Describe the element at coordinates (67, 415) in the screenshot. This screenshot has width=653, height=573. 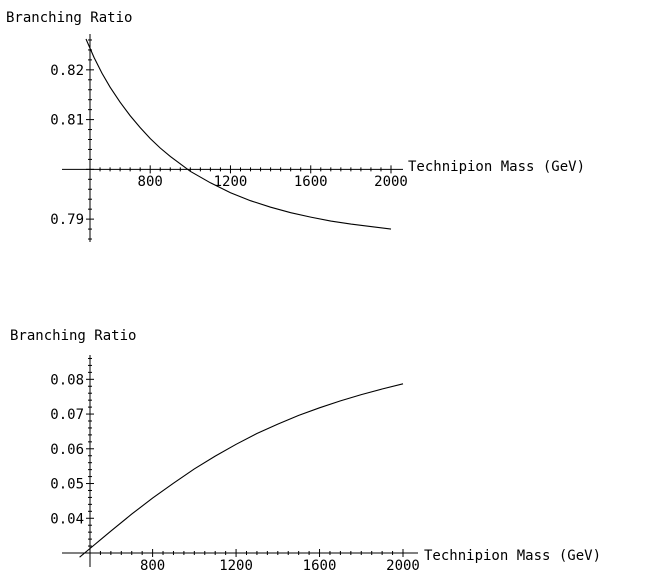
I see `chart-bottom-y-tick-label: 0.07` at that location.